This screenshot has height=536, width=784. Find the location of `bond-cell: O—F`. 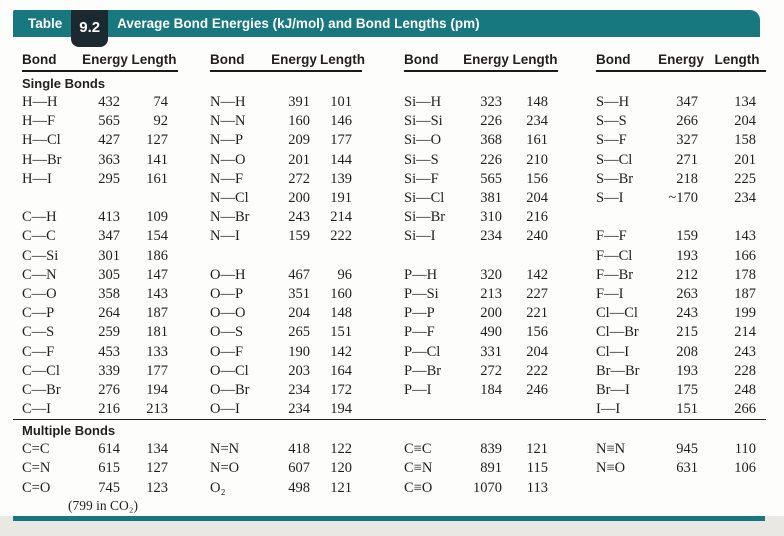

bond-cell: O—F is located at coordinates (227, 351).